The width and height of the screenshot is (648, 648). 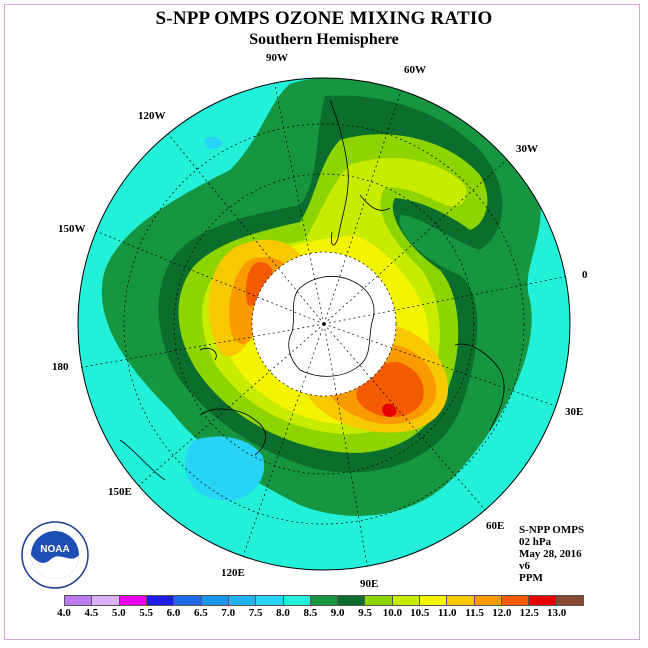 I want to click on chart-title: S-NPP OMPS OZONE MIXING RATIO, so click(x=324, y=18).